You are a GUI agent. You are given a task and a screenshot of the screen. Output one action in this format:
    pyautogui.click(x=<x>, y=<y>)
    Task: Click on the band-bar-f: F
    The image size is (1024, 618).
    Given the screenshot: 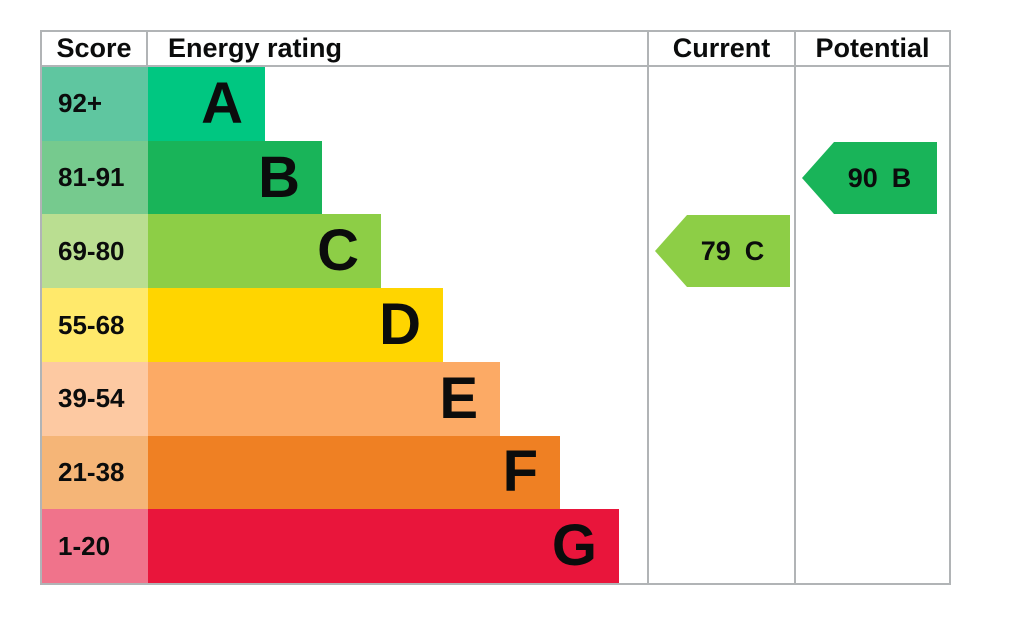 What is the action you would take?
    pyautogui.click(x=354, y=472)
    